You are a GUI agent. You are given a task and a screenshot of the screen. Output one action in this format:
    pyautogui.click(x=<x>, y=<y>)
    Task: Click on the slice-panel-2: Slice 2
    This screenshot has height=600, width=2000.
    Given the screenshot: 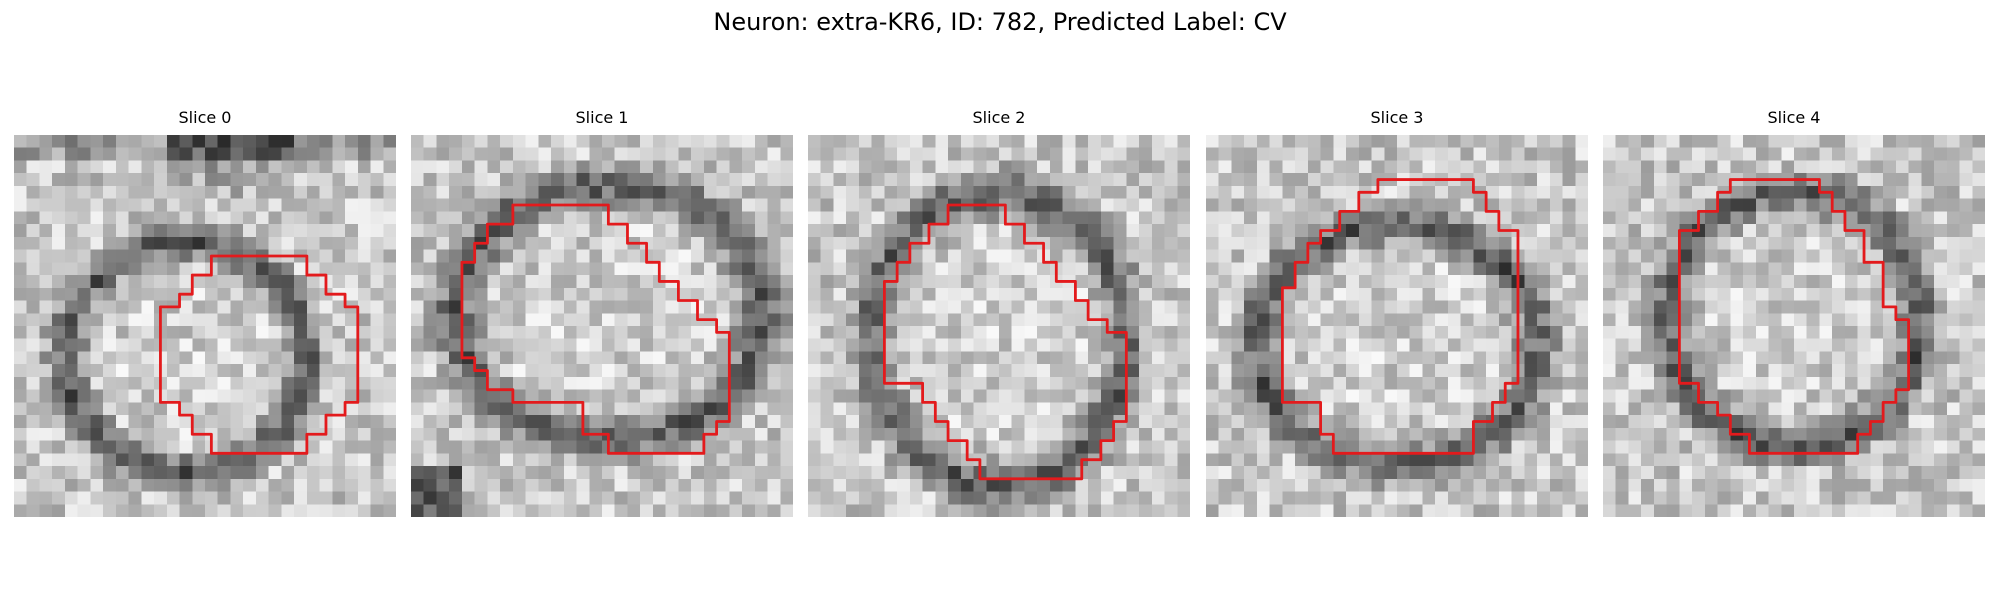 What is the action you would take?
    pyautogui.click(x=999, y=314)
    